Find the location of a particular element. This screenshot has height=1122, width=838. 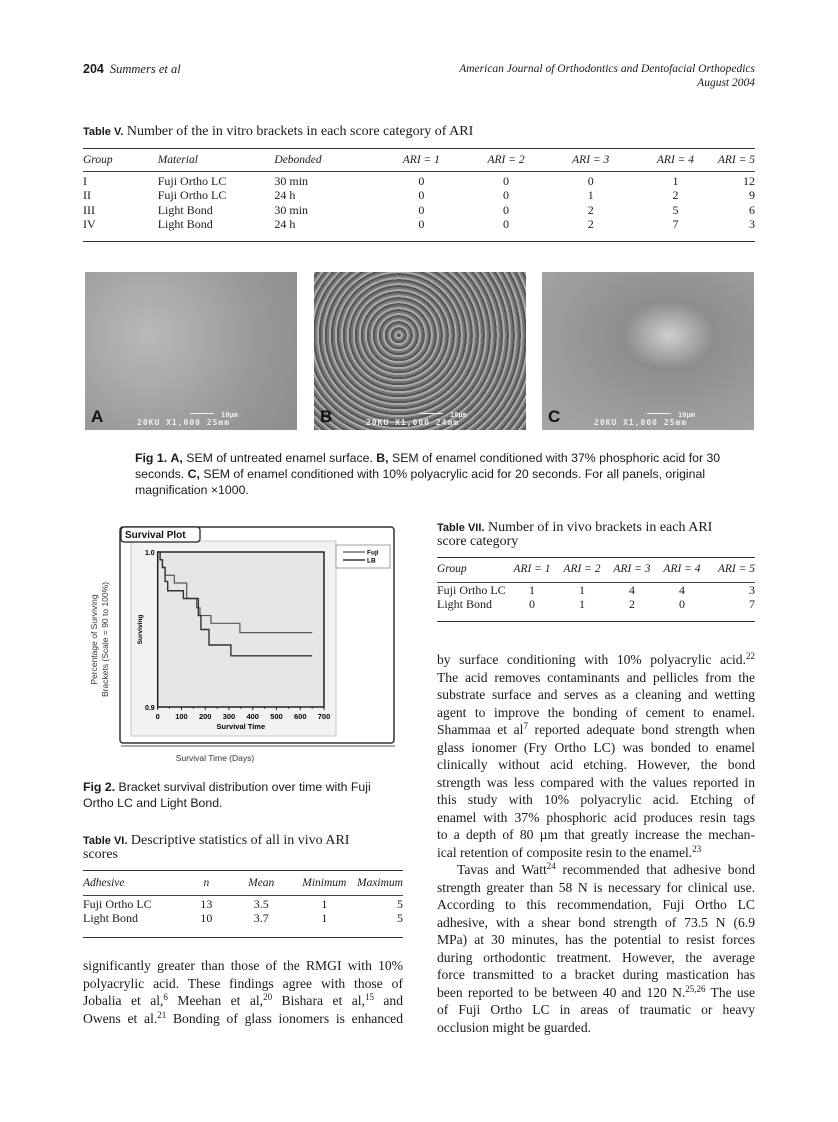

authors: Summers et al is located at coordinates (145, 69).